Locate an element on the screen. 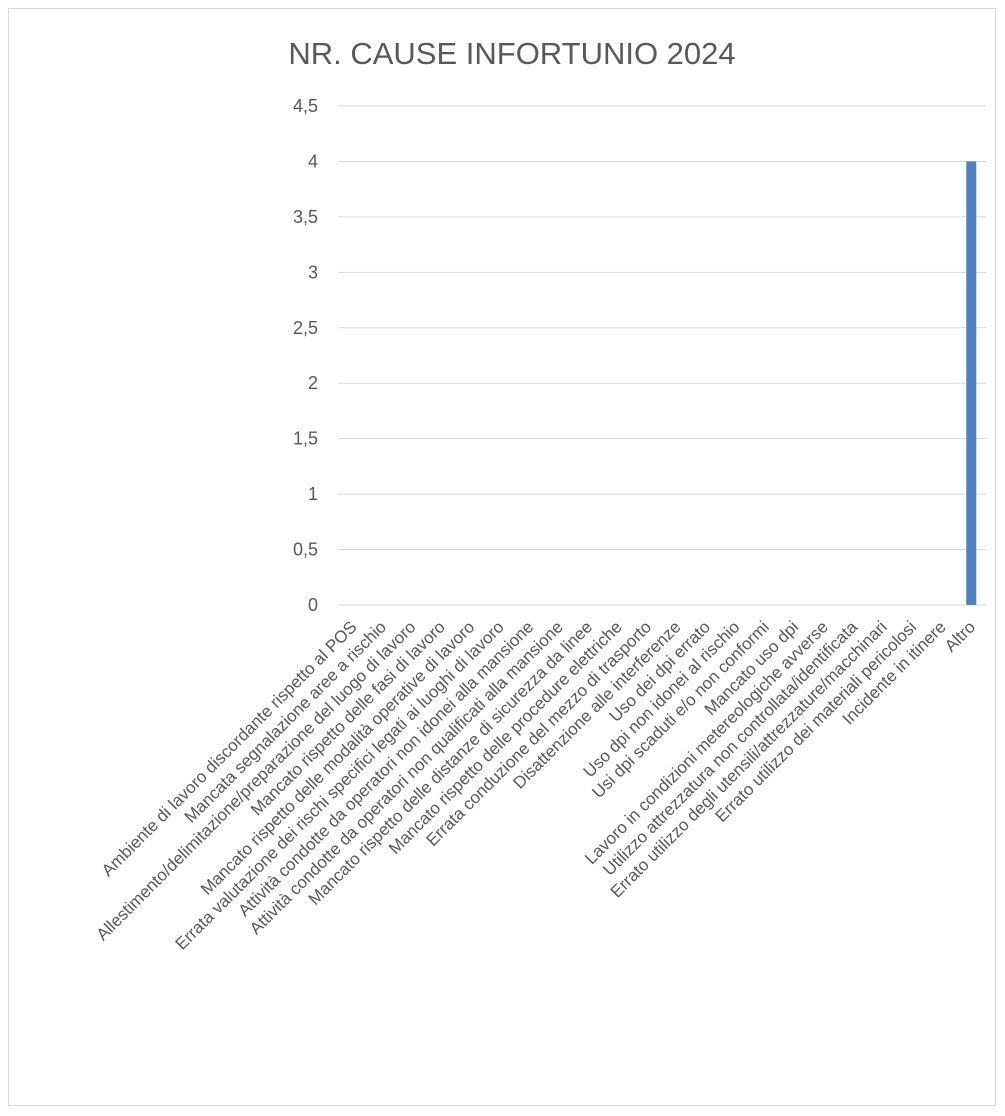 This screenshot has width=1005, height=1116. bars is located at coordinates (971, 383).